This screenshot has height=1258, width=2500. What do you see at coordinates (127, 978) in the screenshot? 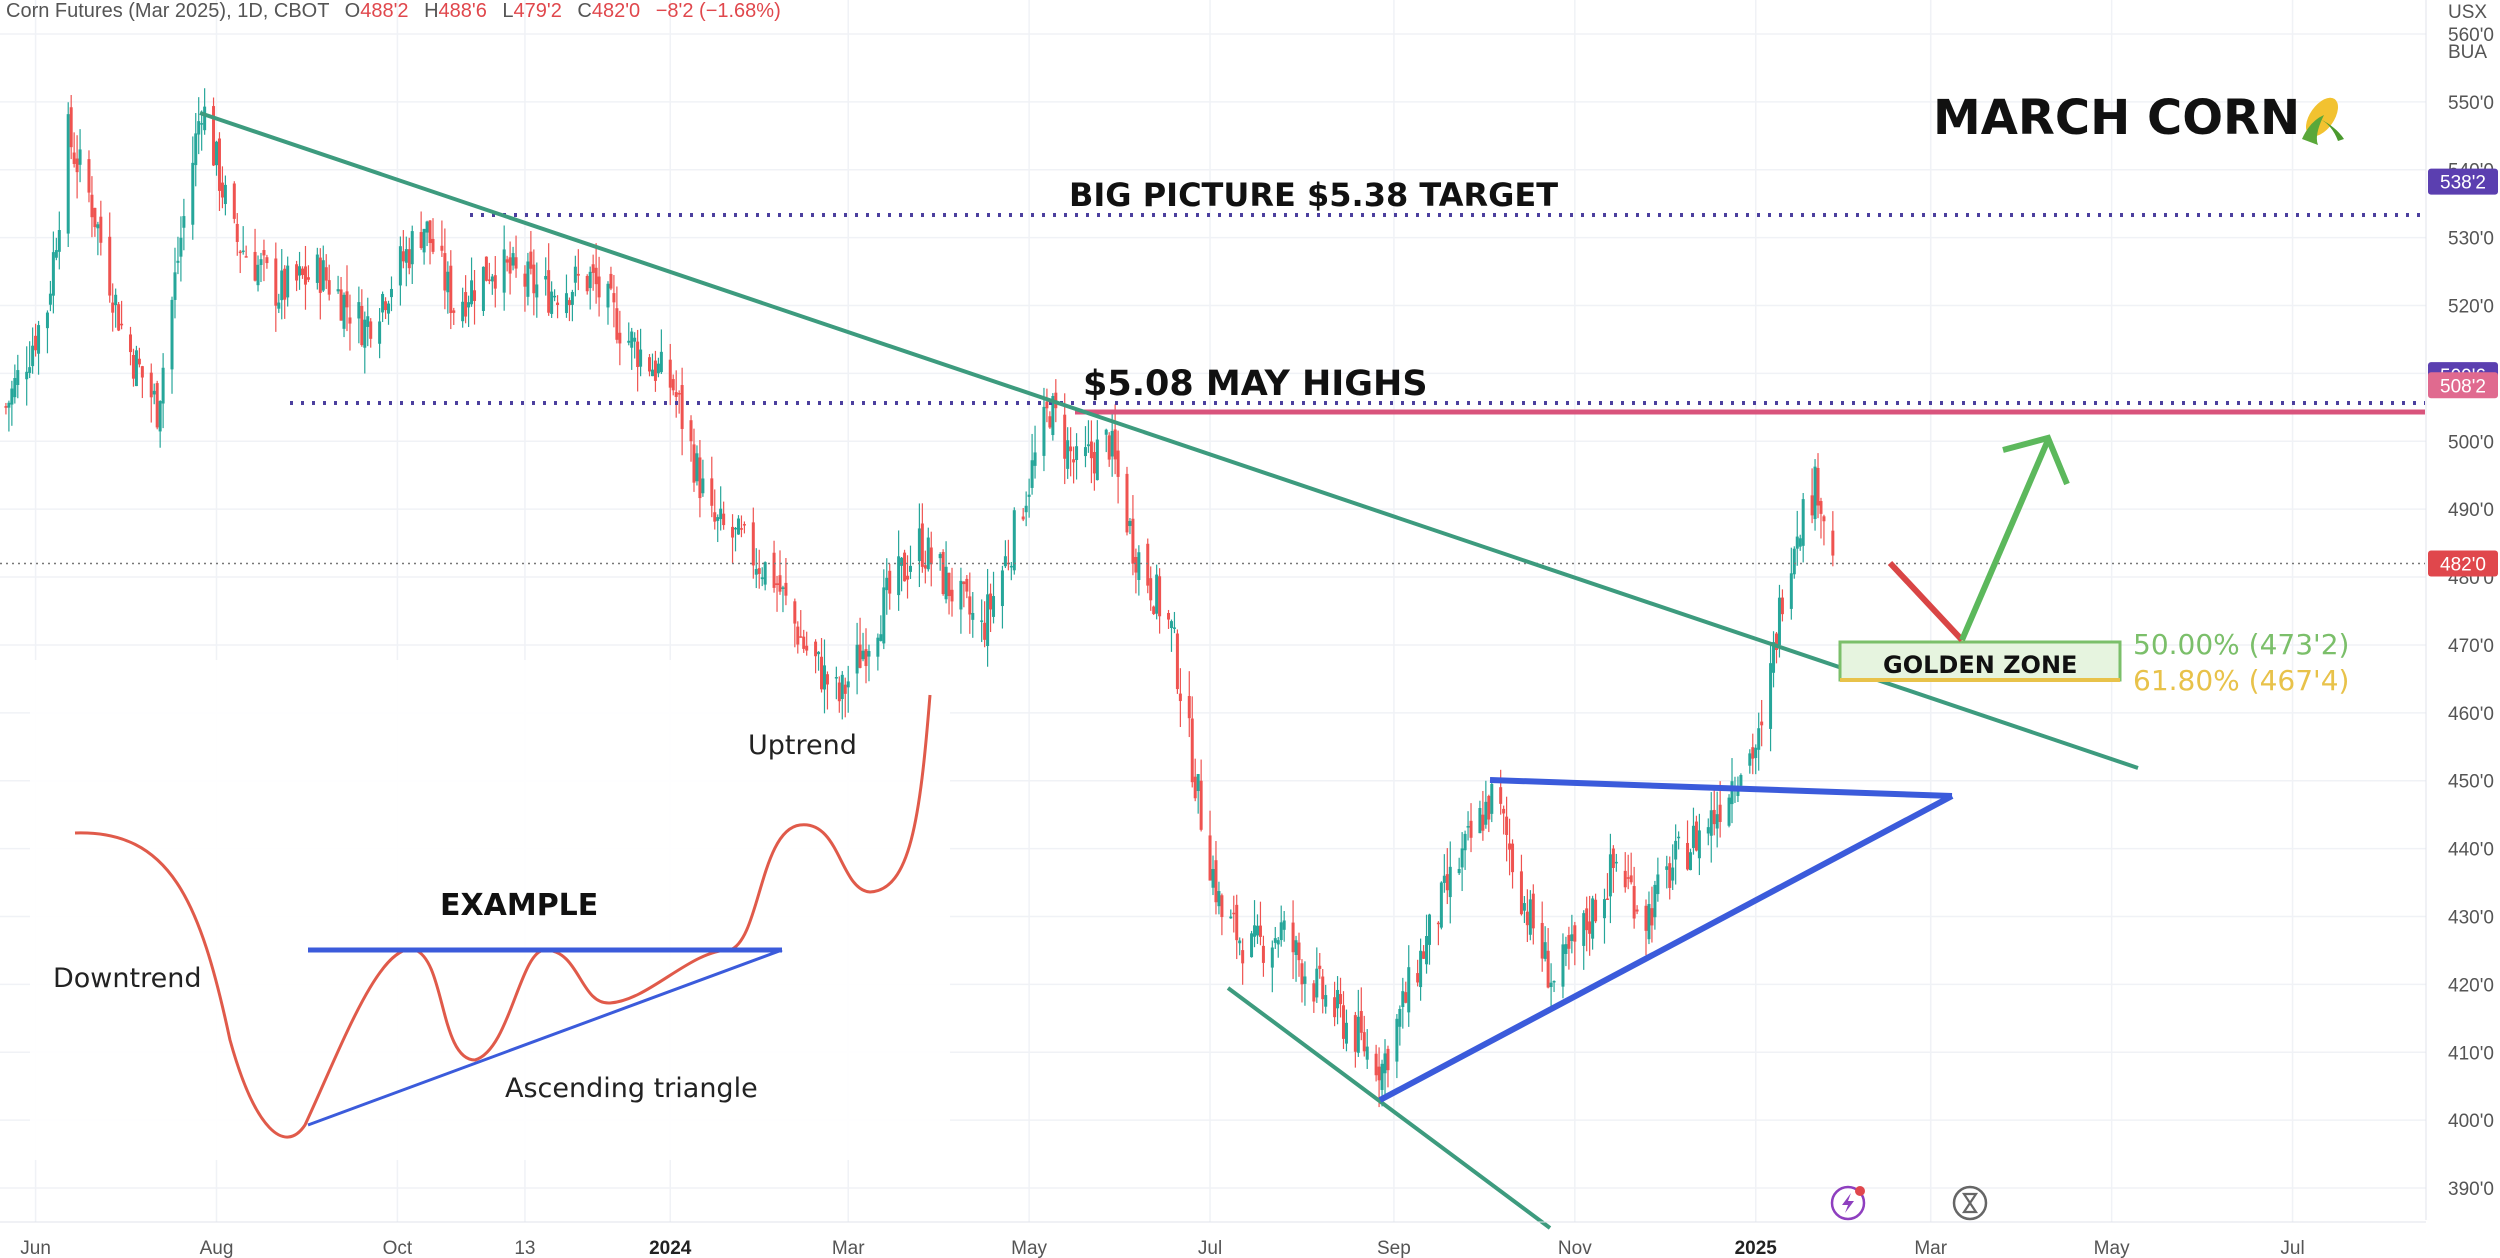
I see `downtrend-label: Downtrend` at bounding box center [127, 978].